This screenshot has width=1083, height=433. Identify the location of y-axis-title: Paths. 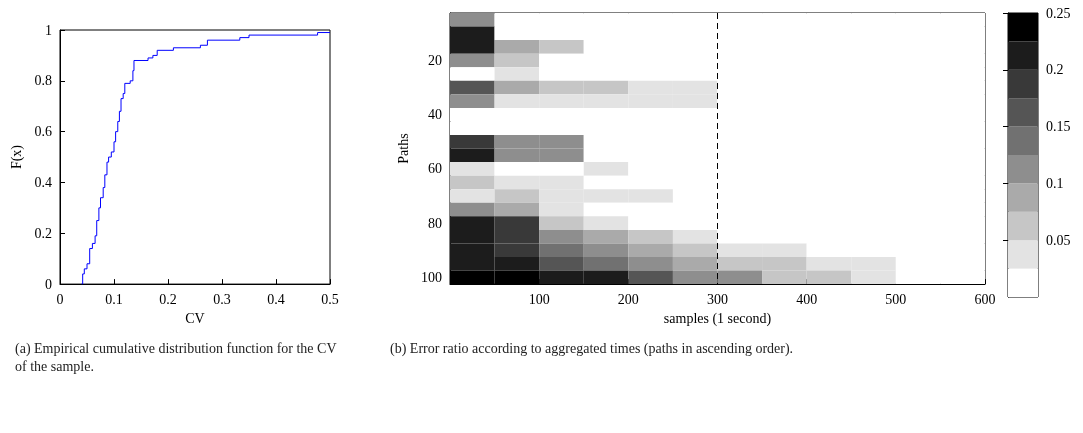
(403, 148).